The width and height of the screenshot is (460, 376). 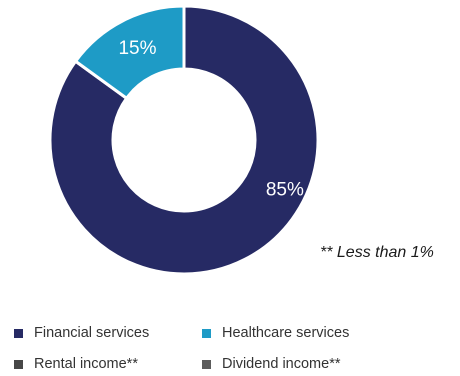 I want to click on slice-healthcare-services, so click(x=129, y=52).